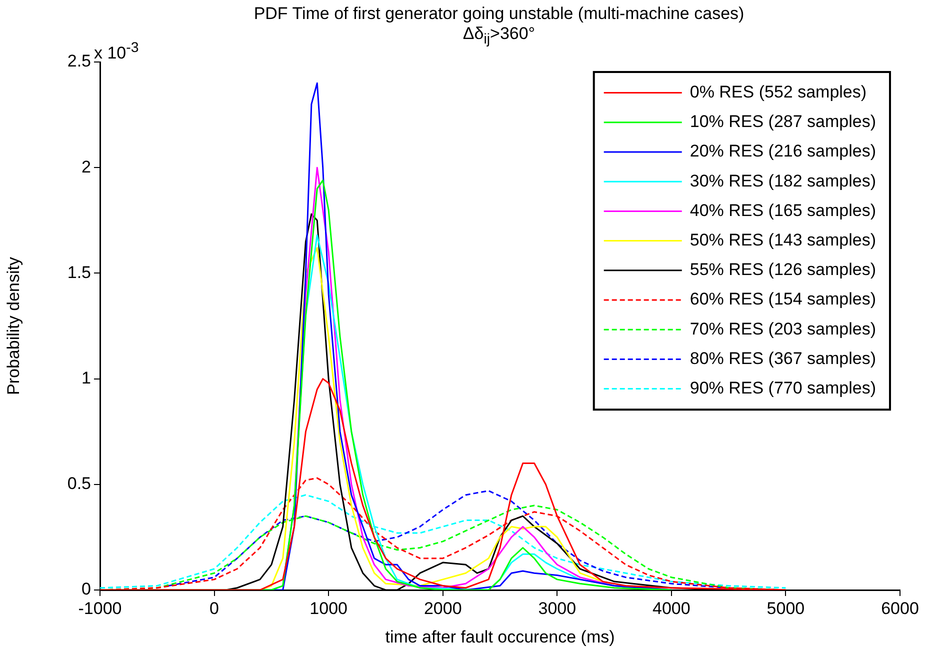 This screenshot has height=648, width=940. Describe the element at coordinates (783, 210) in the screenshot. I see `legend-label: 40% RES (165 samples)` at that location.